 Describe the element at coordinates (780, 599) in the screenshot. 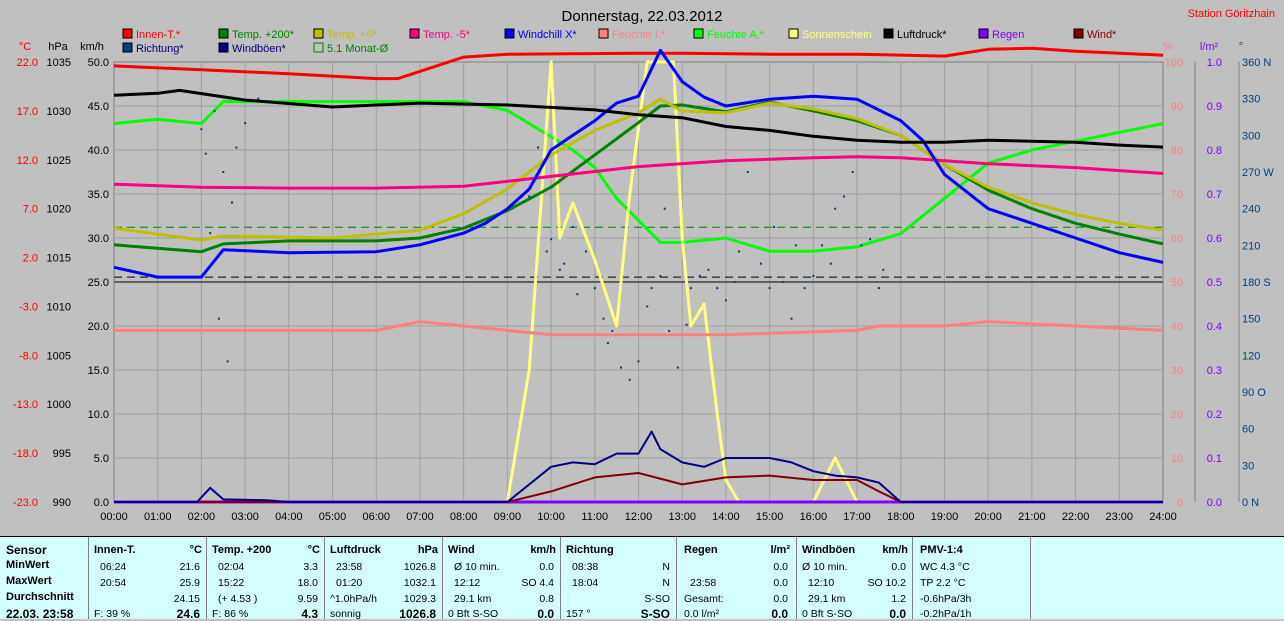

I see `stats-regen-total: 0.0` at that location.